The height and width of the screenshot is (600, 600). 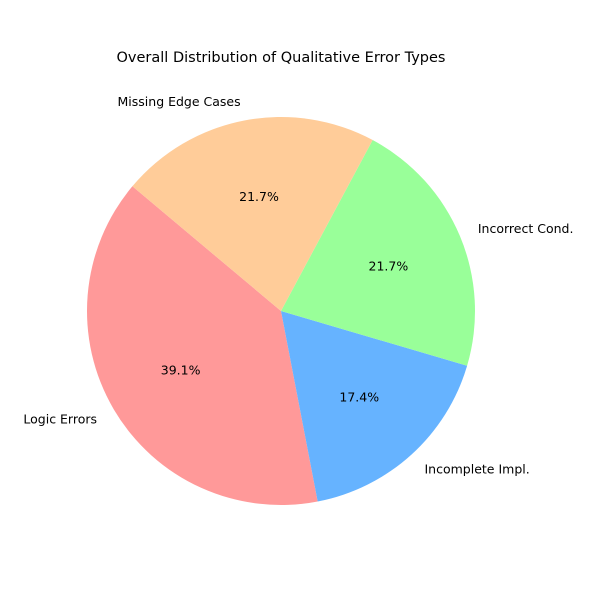 I want to click on pie-slice-incorrect-cond, so click(x=378, y=253).